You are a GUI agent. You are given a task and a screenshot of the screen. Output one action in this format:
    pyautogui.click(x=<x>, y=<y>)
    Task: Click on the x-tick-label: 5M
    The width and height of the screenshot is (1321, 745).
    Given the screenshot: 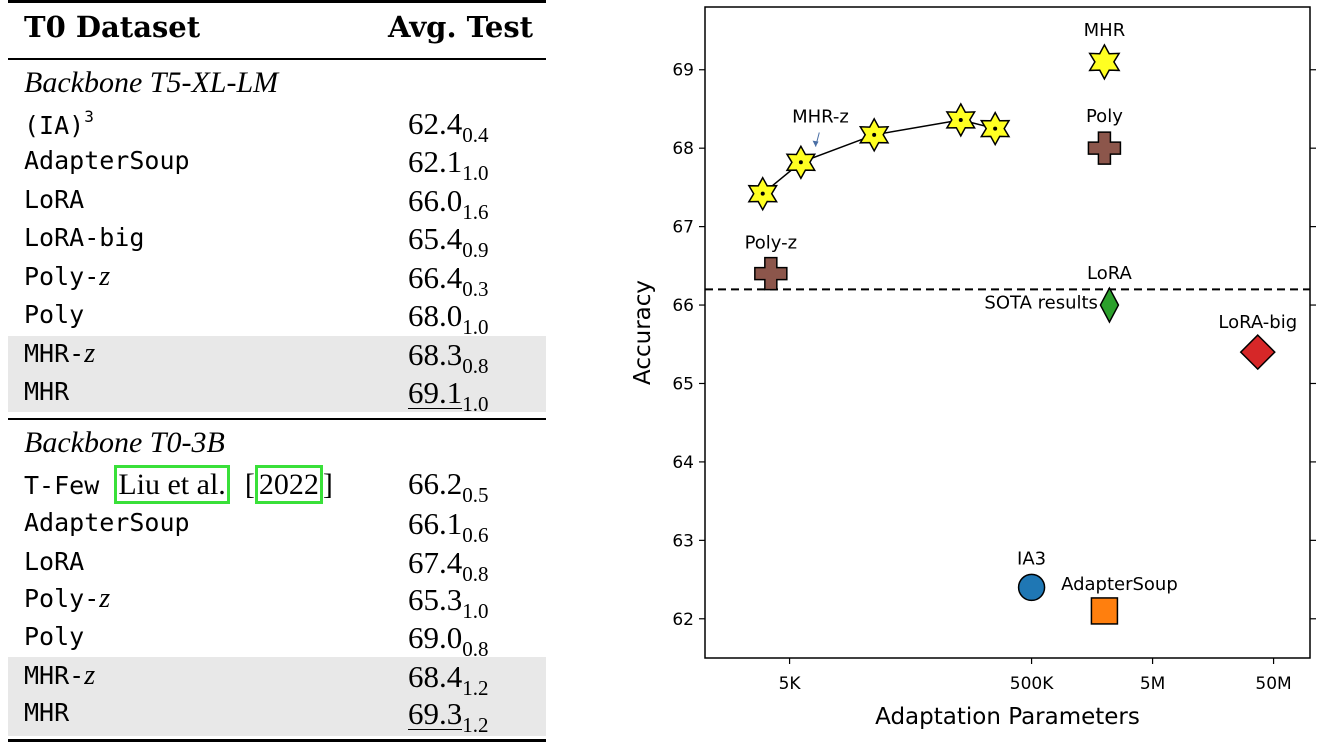 What is the action you would take?
    pyautogui.click(x=1152, y=684)
    